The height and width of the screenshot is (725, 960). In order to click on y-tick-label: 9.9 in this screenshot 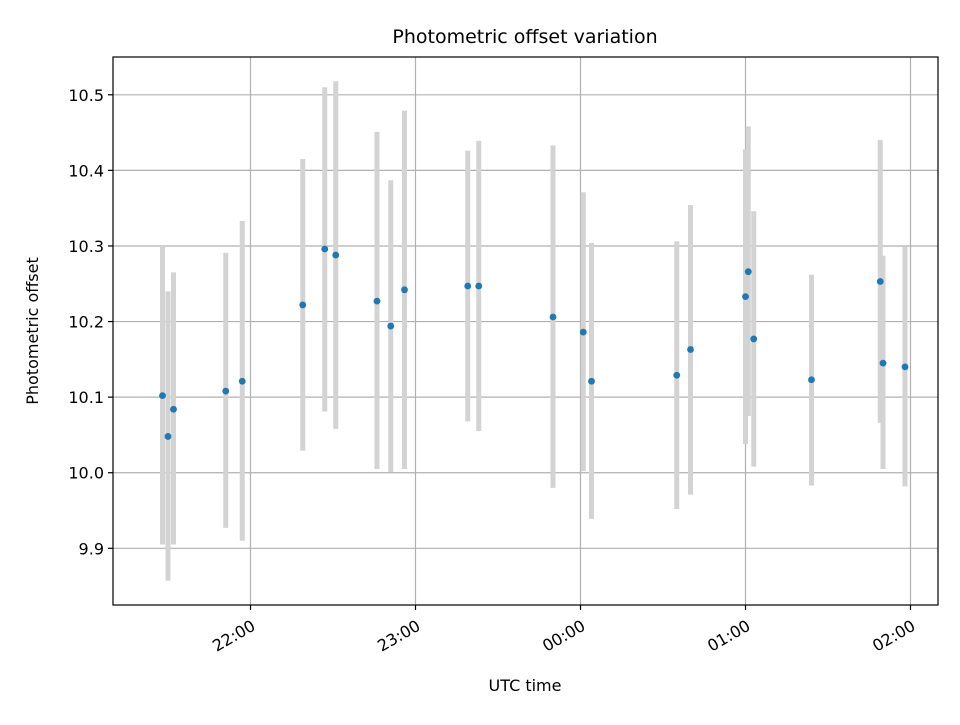, I will do `click(91, 548)`.